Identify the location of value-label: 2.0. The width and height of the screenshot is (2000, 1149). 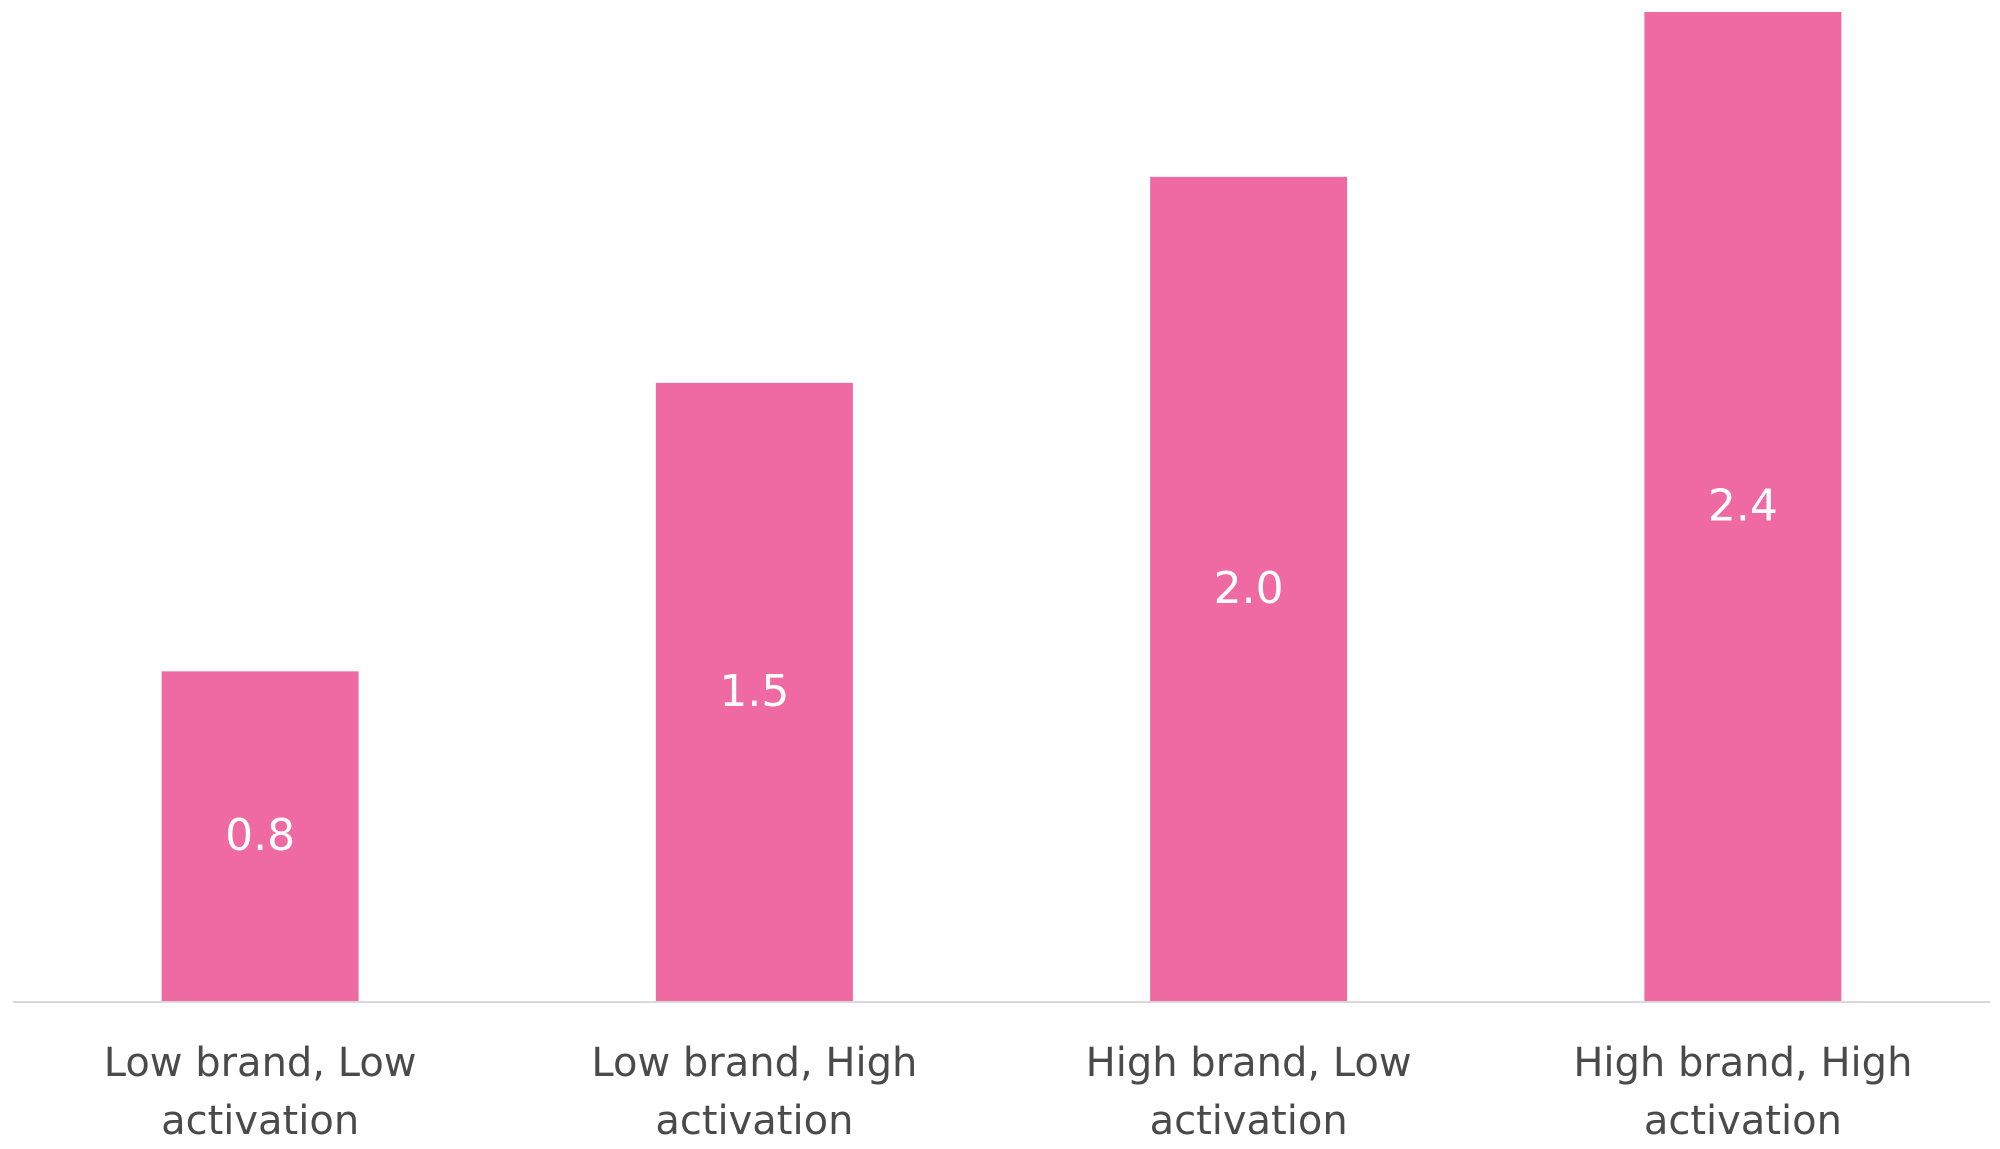
(1249, 588).